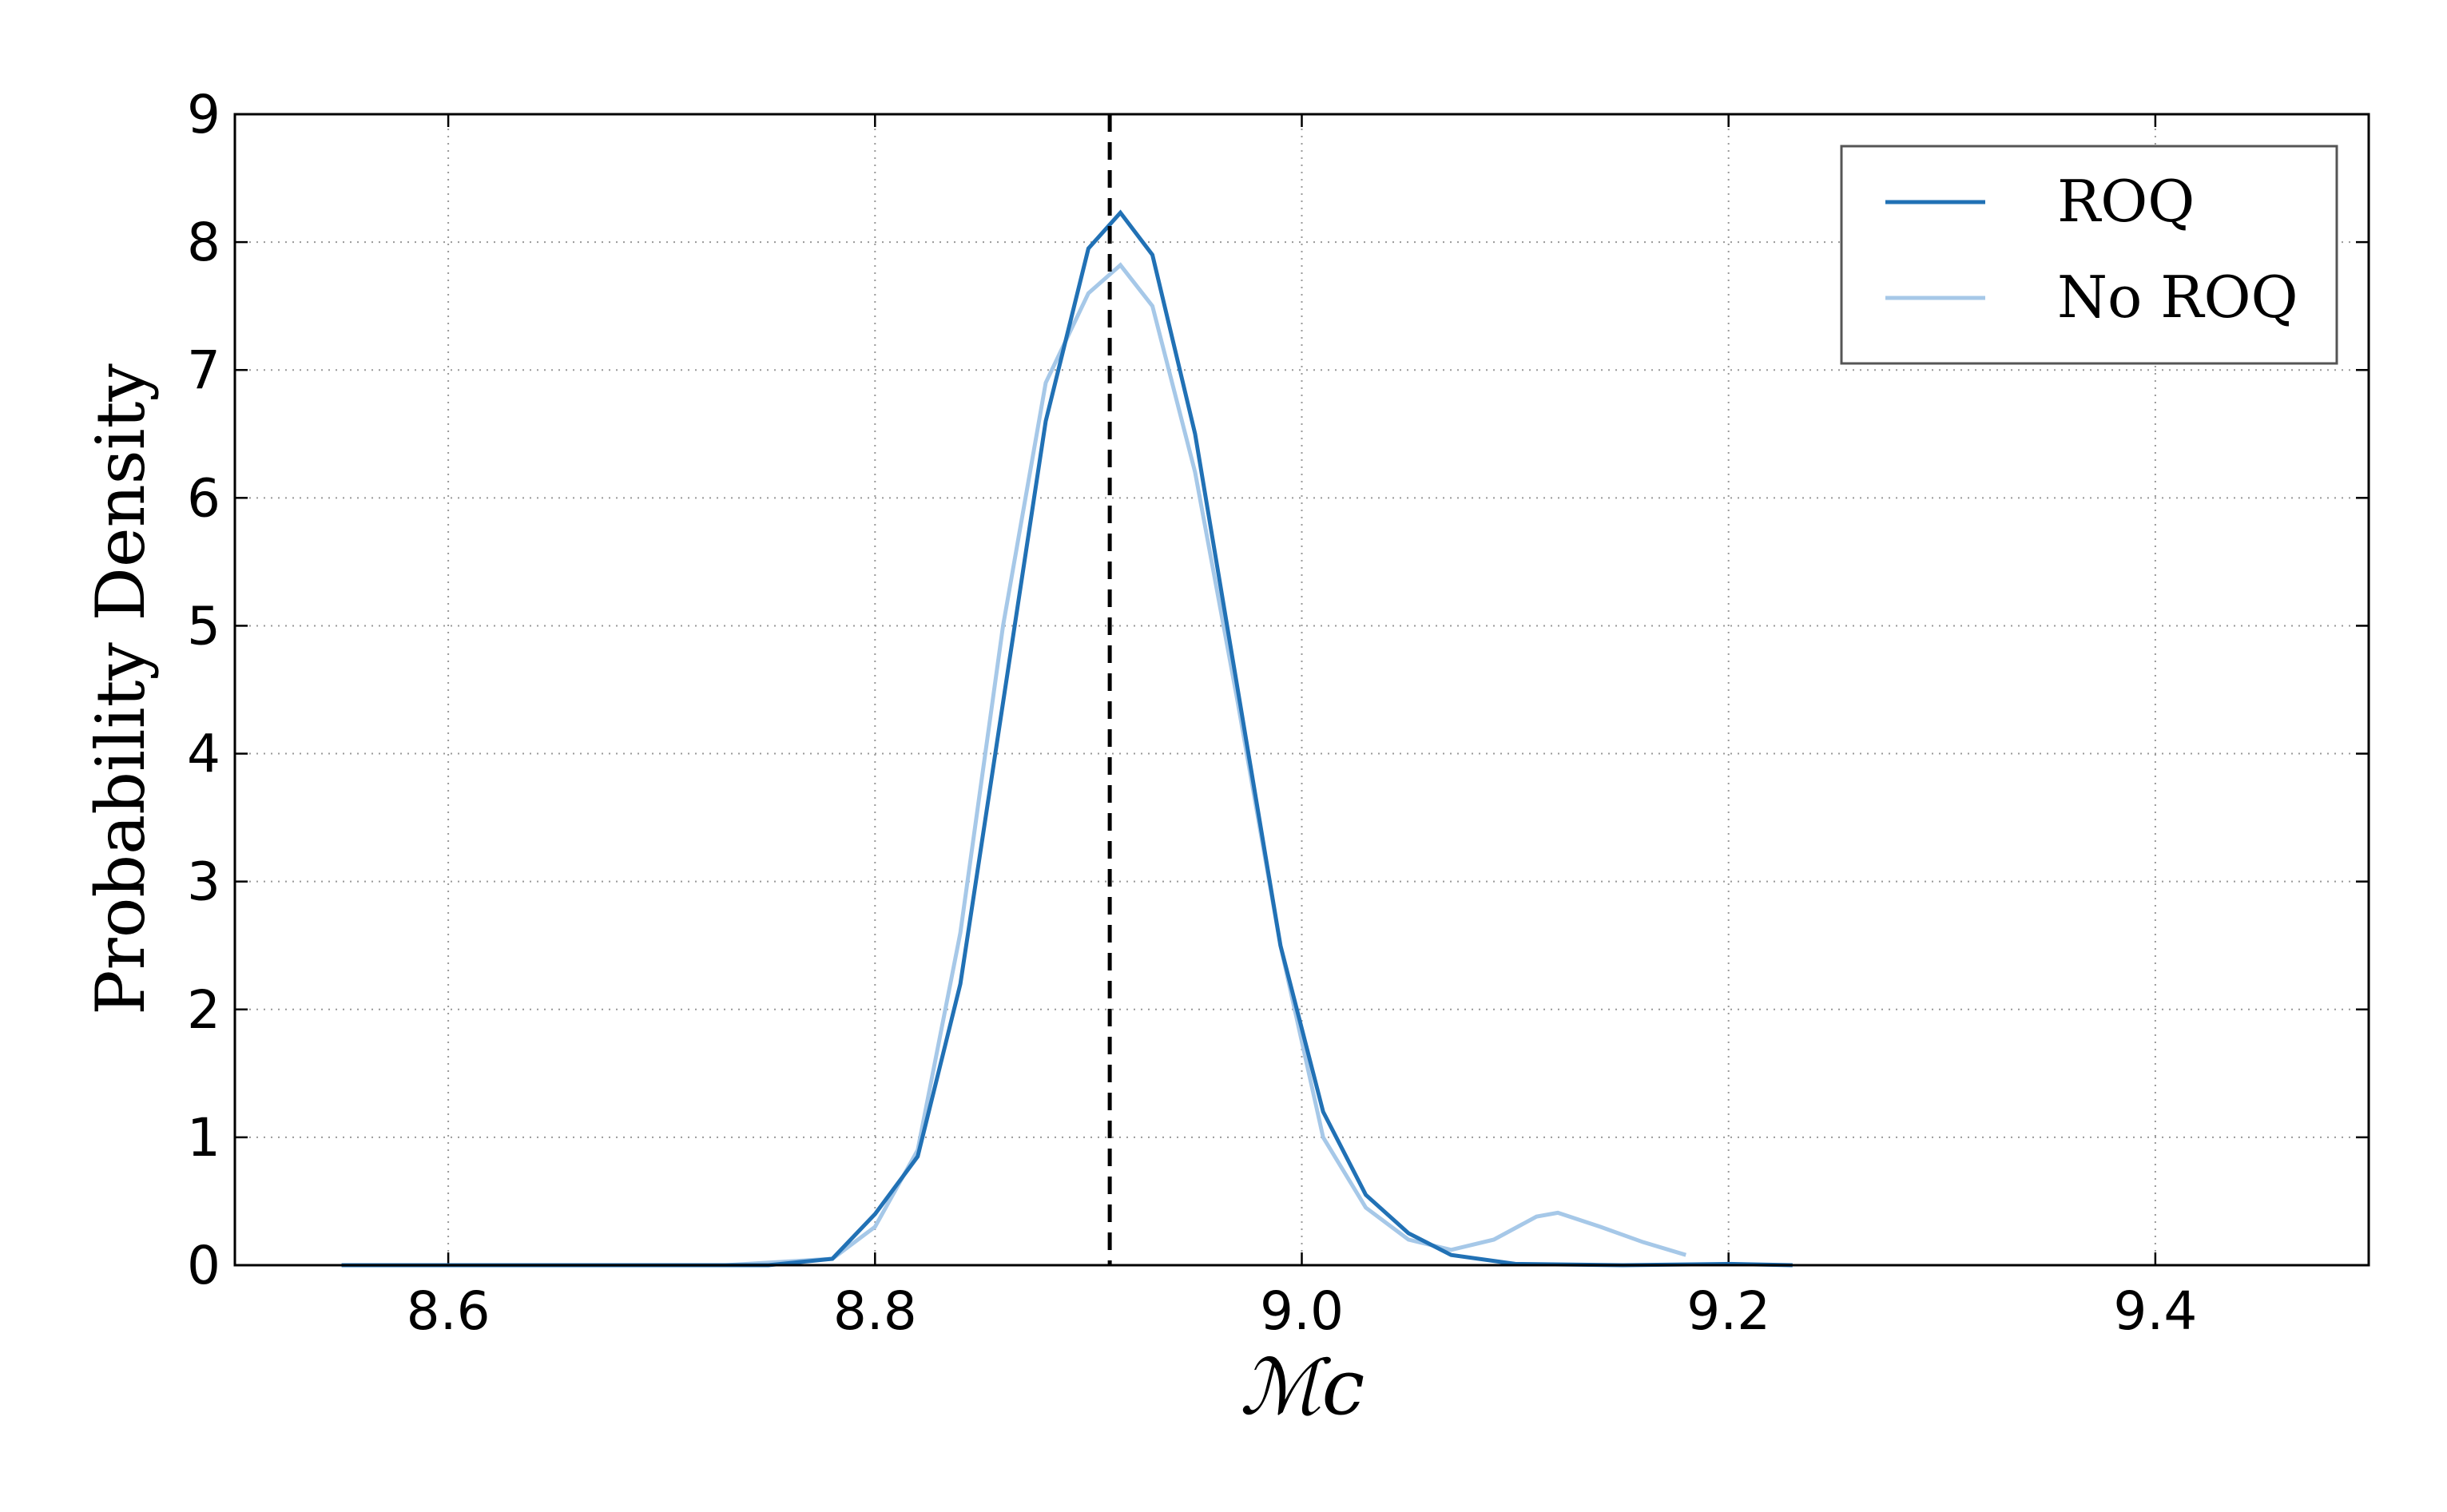 Image resolution: width=2447 pixels, height=1512 pixels. I want to click on x-tick-label: 9.4, so click(2155, 1311).